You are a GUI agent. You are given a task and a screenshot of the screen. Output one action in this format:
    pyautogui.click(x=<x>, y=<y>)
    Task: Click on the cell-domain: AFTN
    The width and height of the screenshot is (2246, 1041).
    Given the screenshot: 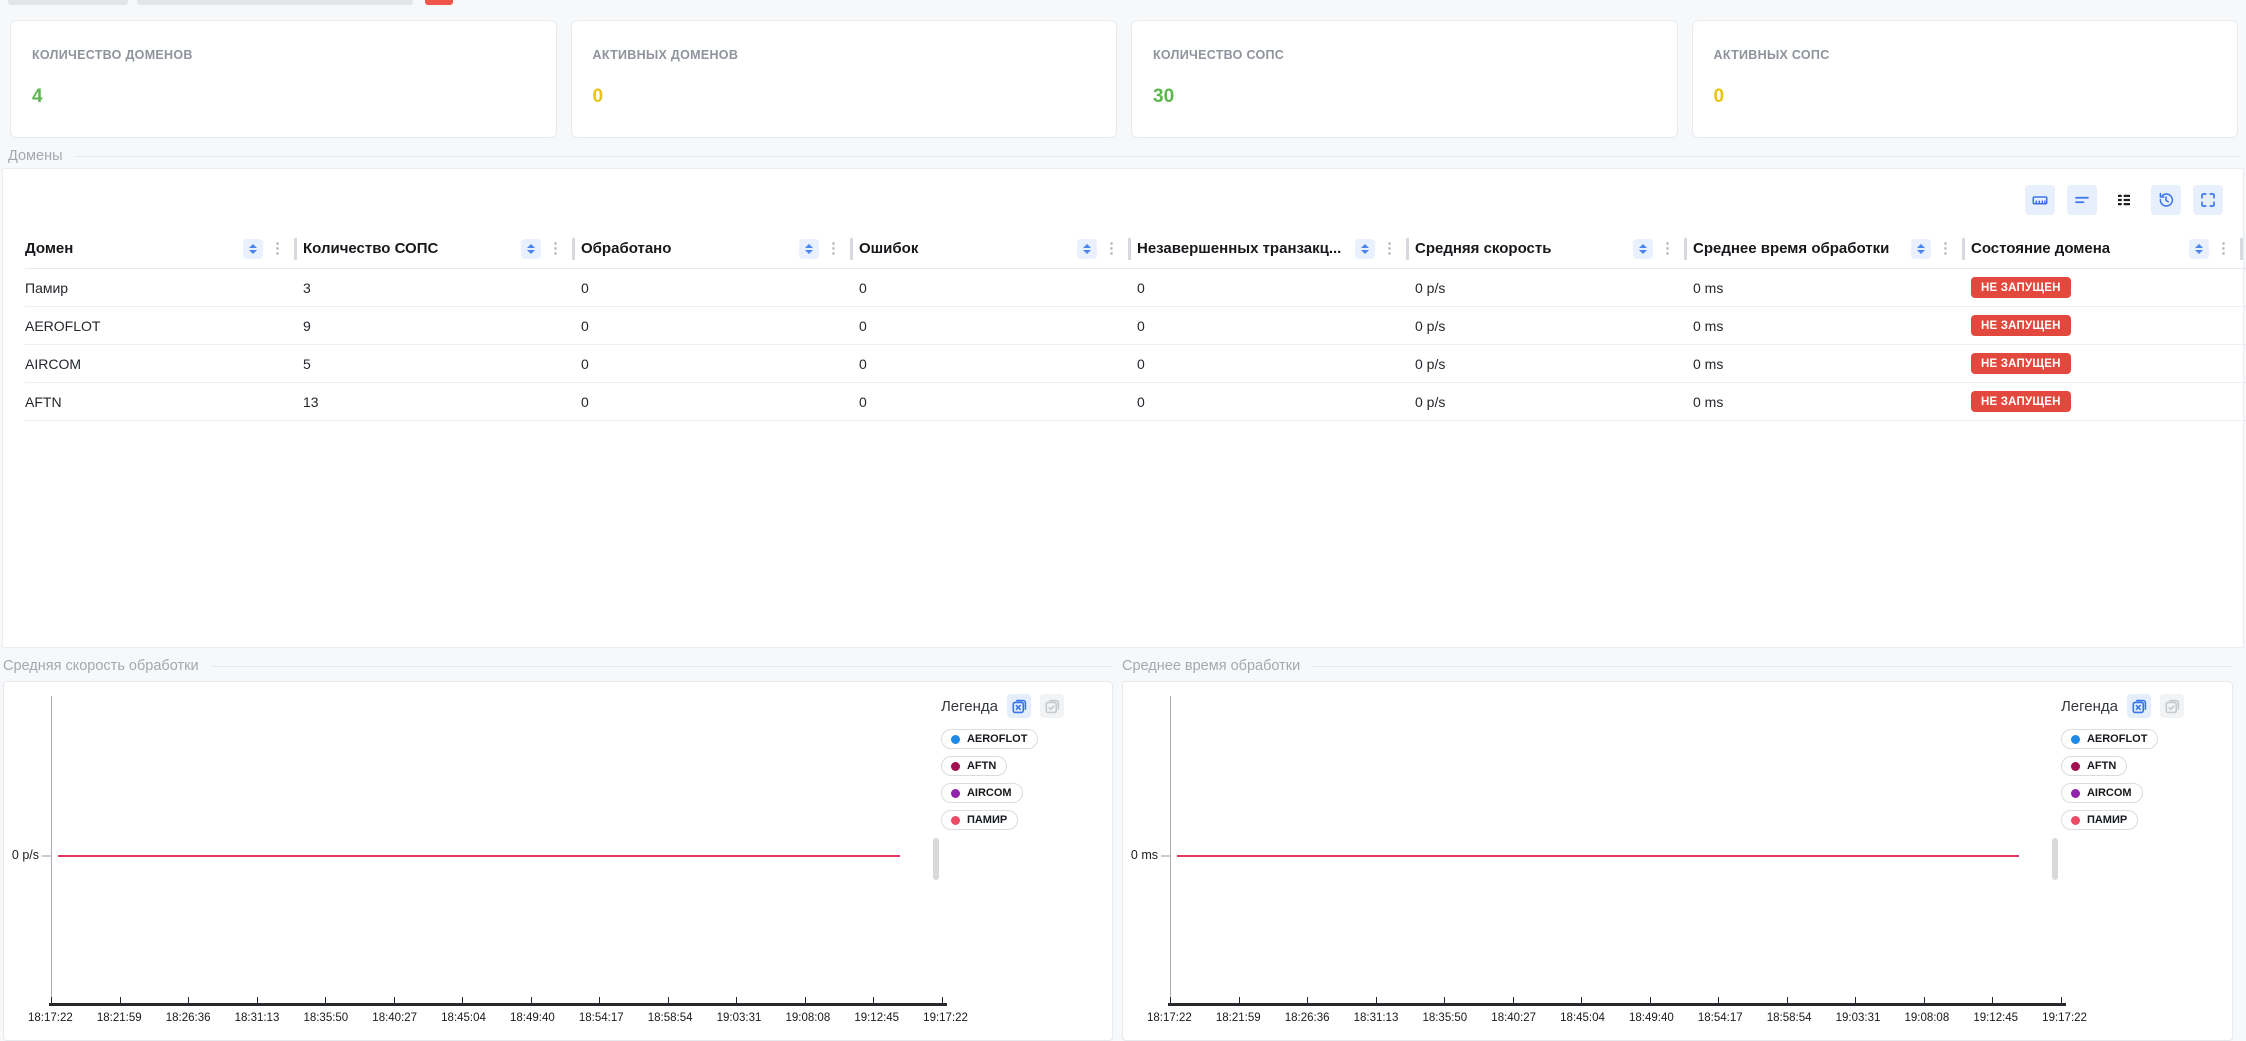 What is the action you would take?
    pyautogui.click(x=43, y=401)
    